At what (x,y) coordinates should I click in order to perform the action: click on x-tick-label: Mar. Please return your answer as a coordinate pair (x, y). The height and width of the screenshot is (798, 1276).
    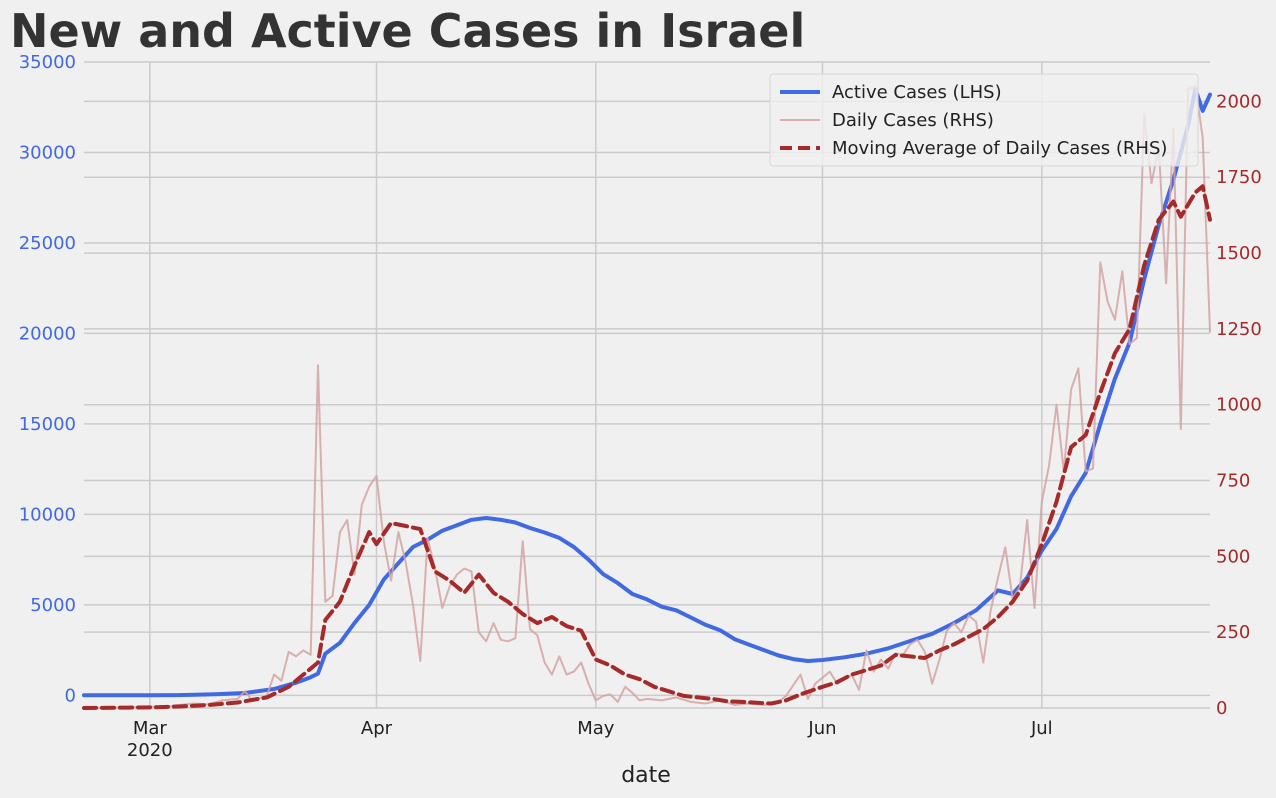
    Looking at the image, I should click on (150, 728).